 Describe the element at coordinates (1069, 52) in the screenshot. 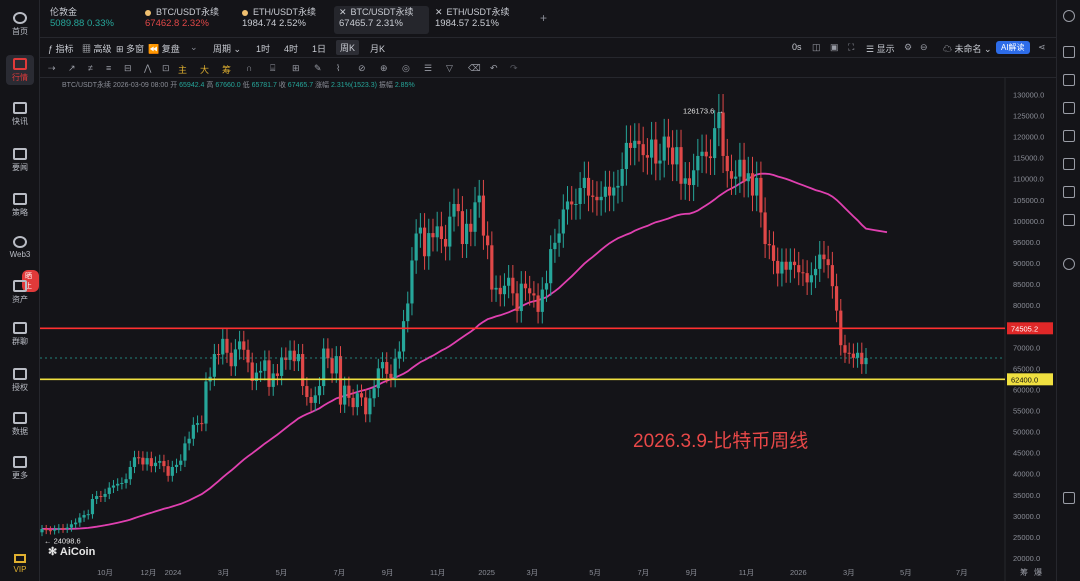

I see `notes-icon` at that location.